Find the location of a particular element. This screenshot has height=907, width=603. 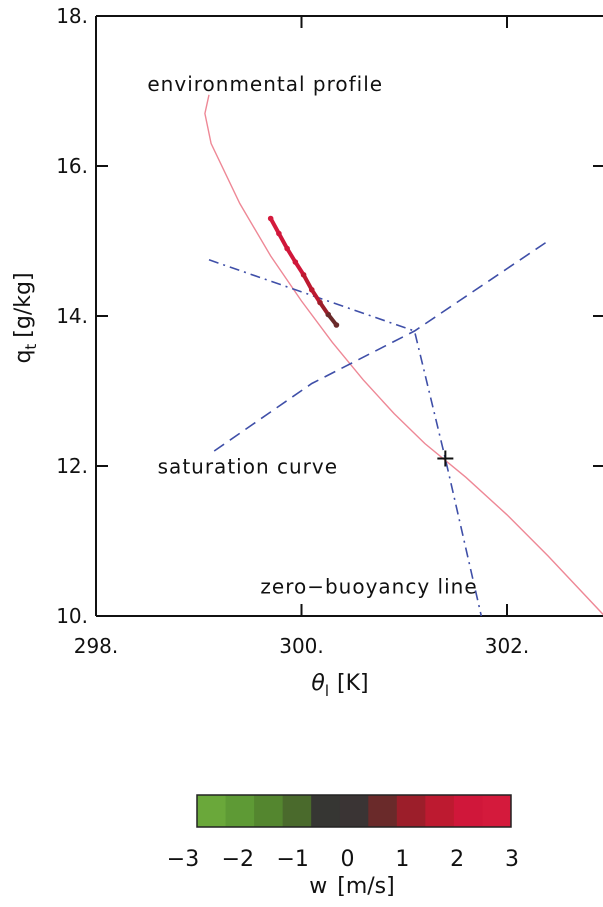

y-axis-label-symbol: q is located at coordinates (23, 357).